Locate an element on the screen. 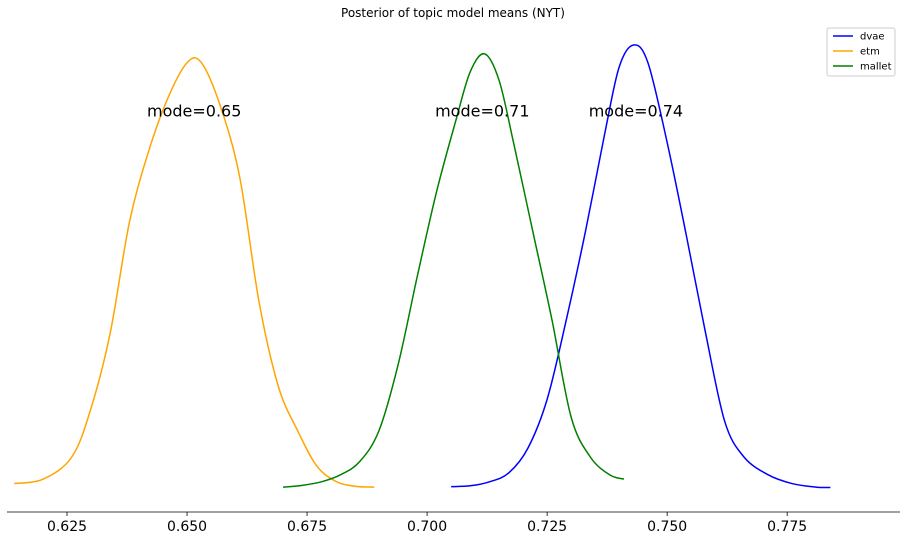 The height and width of the screenshot is (540, 907). mode-annotation-1: mode=0.71 is located at coordinates (482, 110).